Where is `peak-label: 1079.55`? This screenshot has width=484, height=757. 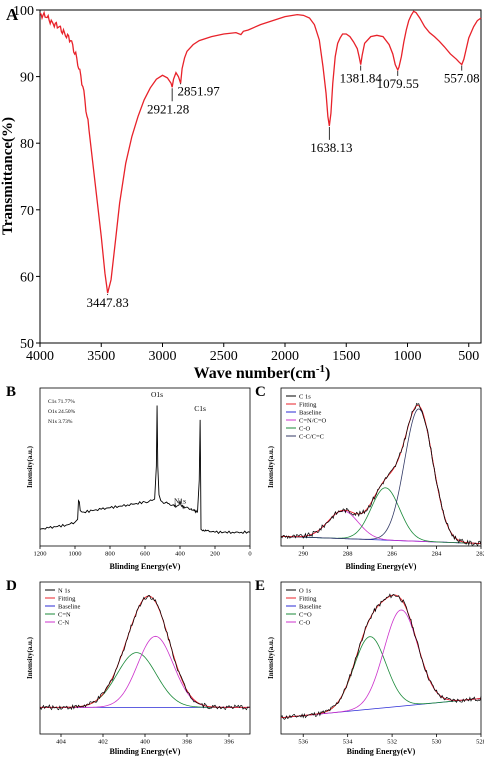 peak-label: 1079.55 is located at coordinates (398, 83).